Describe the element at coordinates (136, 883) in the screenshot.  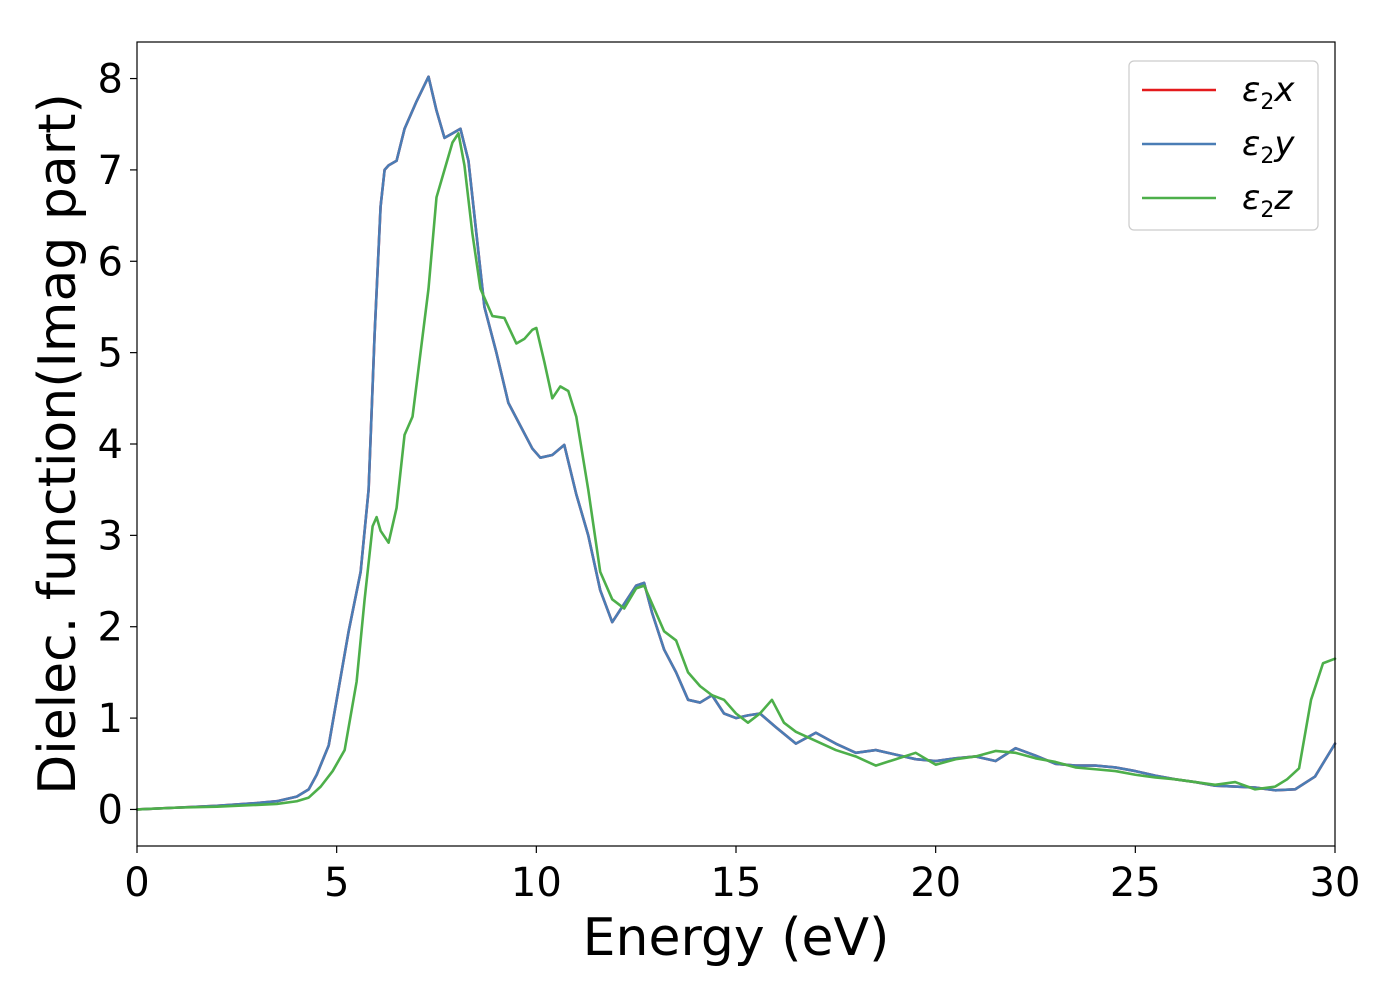
I see `x-tick-label: 0` at that location.